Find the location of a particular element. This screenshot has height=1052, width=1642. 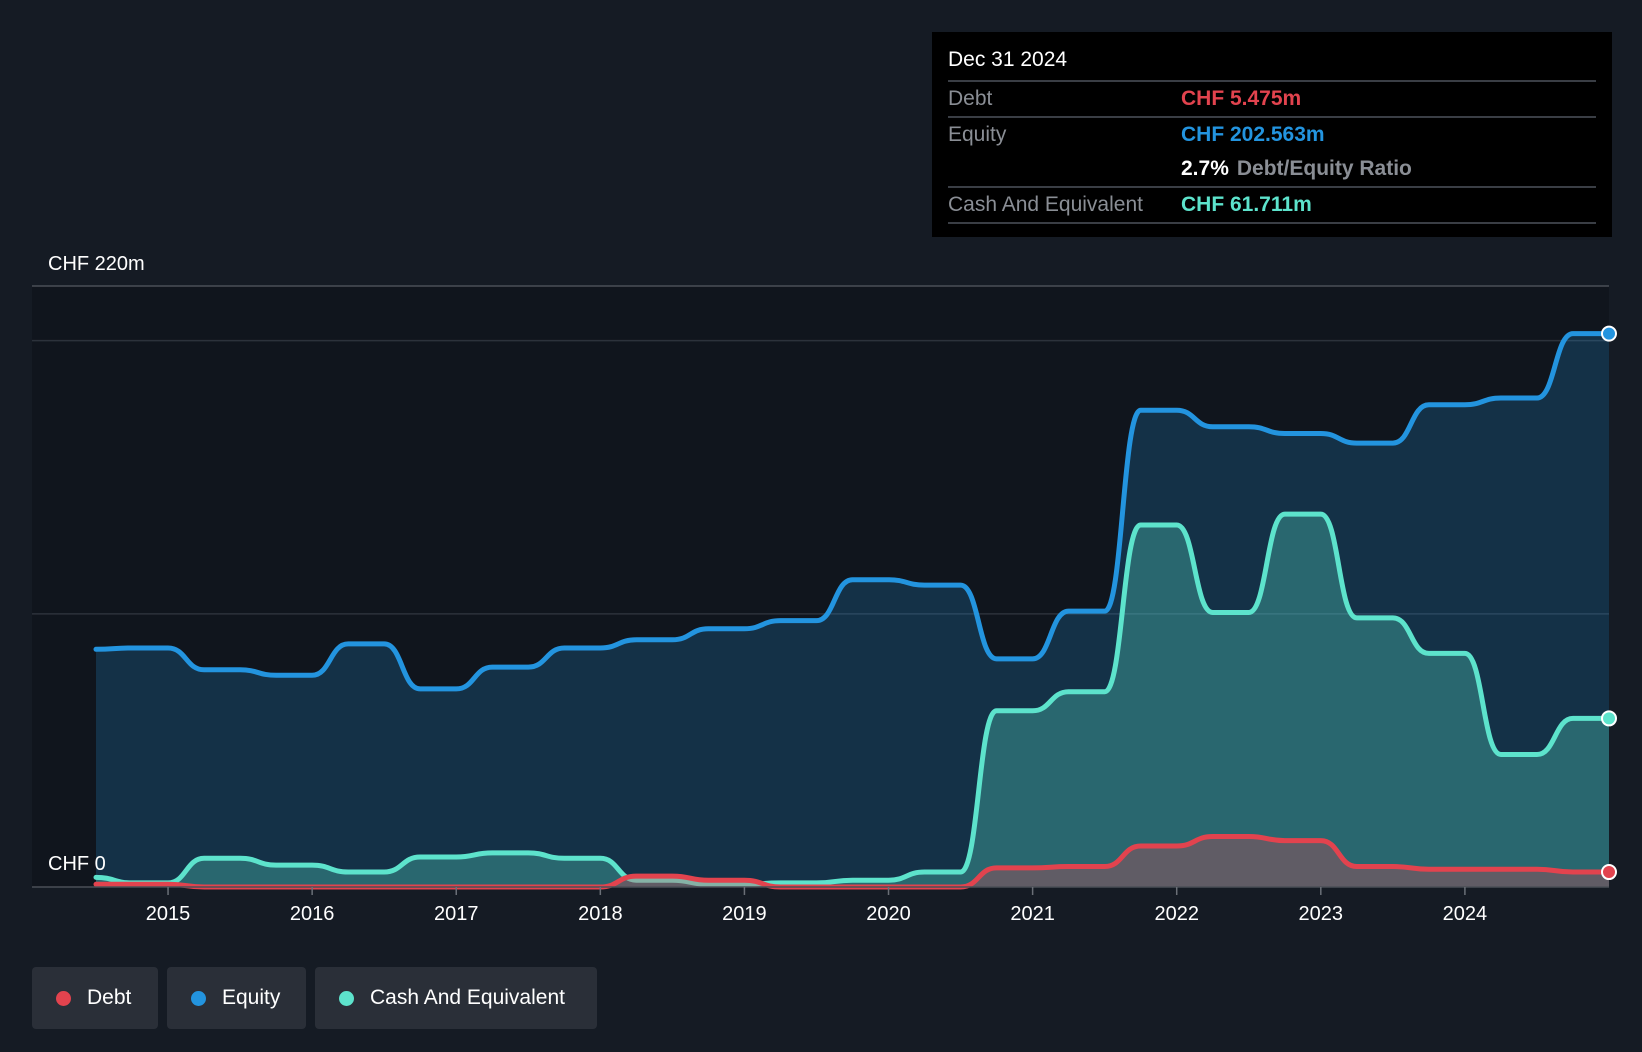

x-tick-label: 2021 is located at coordinates (1032, 914).